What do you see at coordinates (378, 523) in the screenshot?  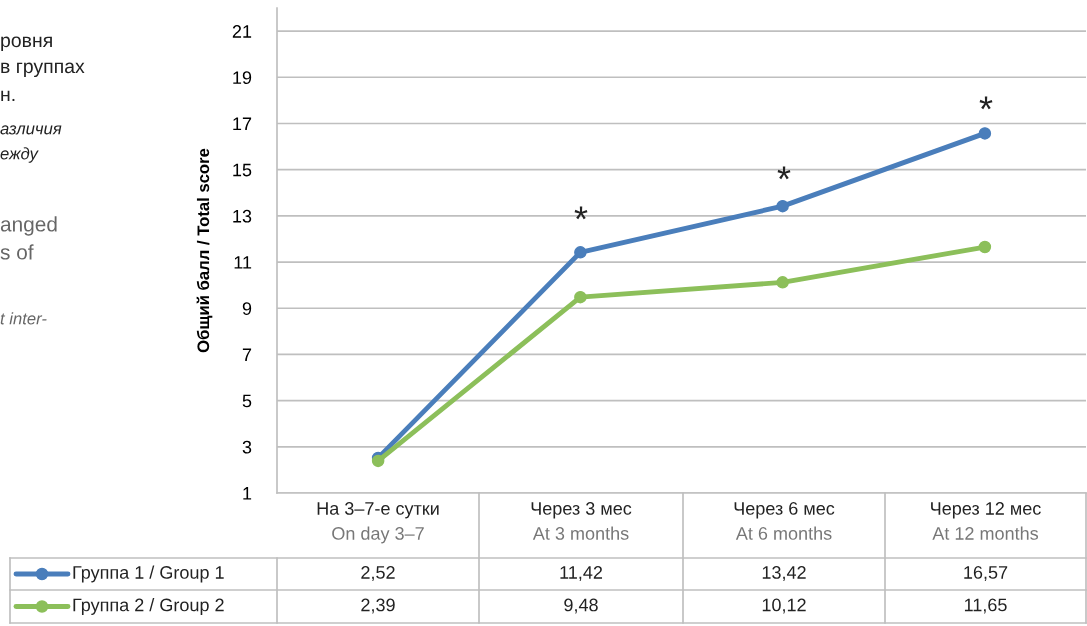 I see `x-tick-label: На 3–7-е сутки On day 3–7` at bounding box center [378, 523].